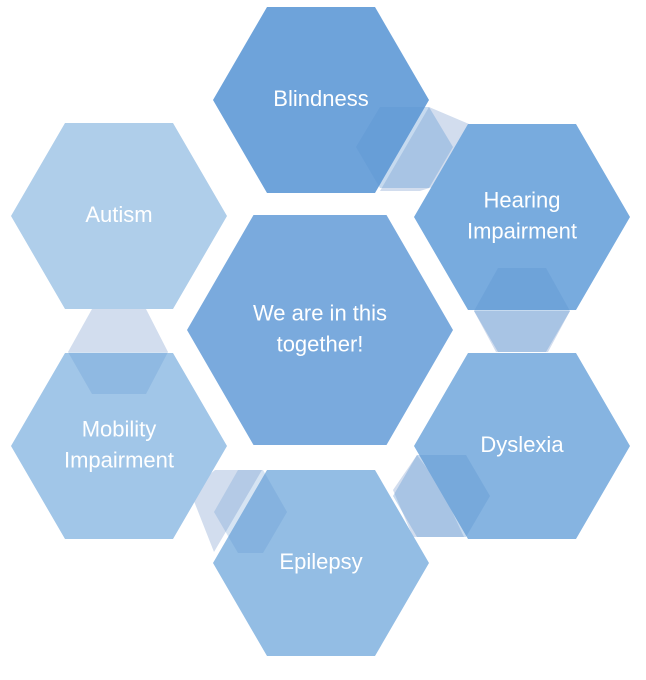  What do you see at coordinates (522, 331) in the screenshot?
I see `connector-hearing-dyslexia` at bounding box center [522, 331].